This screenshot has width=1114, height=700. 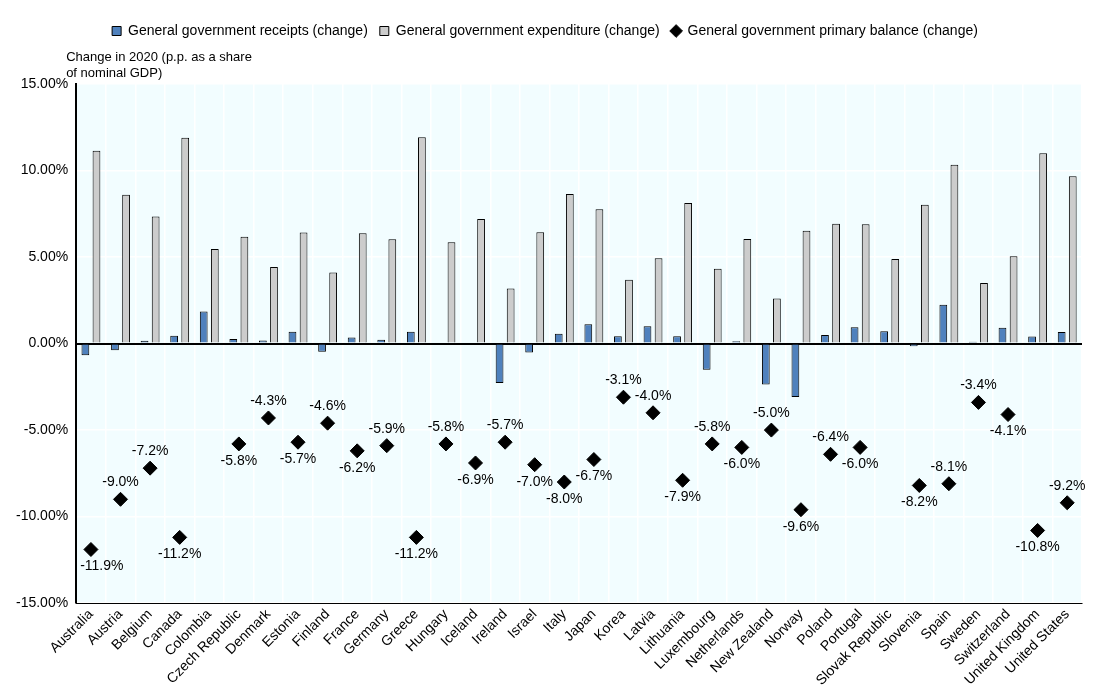 What do you see at coordinates (527, 29) in the screenshot?
I see `legend-label: General government expenditure (change)` at bounding box center [527, 29].